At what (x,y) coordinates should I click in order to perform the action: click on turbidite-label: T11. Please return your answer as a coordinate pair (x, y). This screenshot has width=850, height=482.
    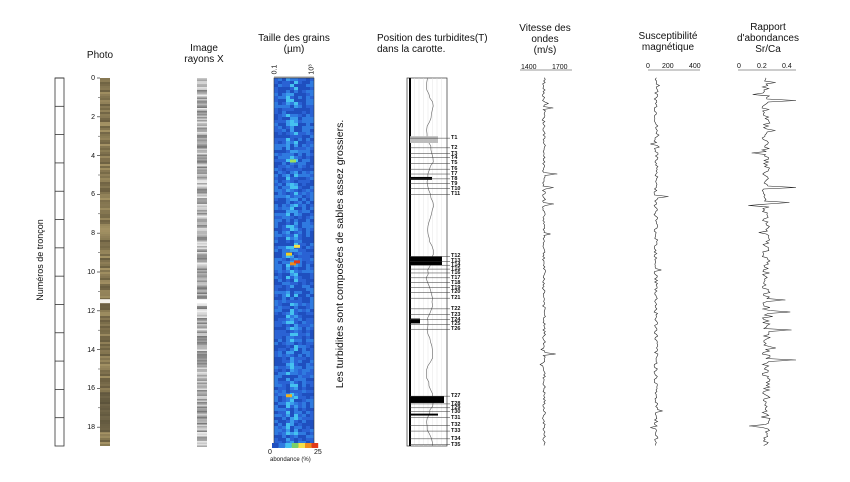
    Looking at the image, I should click on (456, 194).